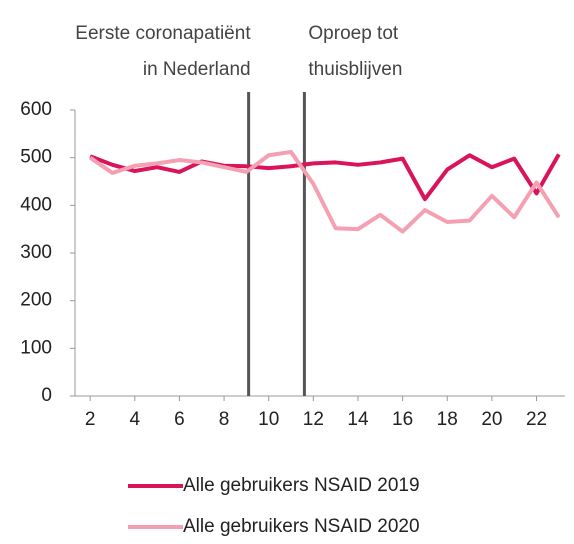 The image size is (574, 544). I want to click on y-tick-label: 400, so click(36, 204).